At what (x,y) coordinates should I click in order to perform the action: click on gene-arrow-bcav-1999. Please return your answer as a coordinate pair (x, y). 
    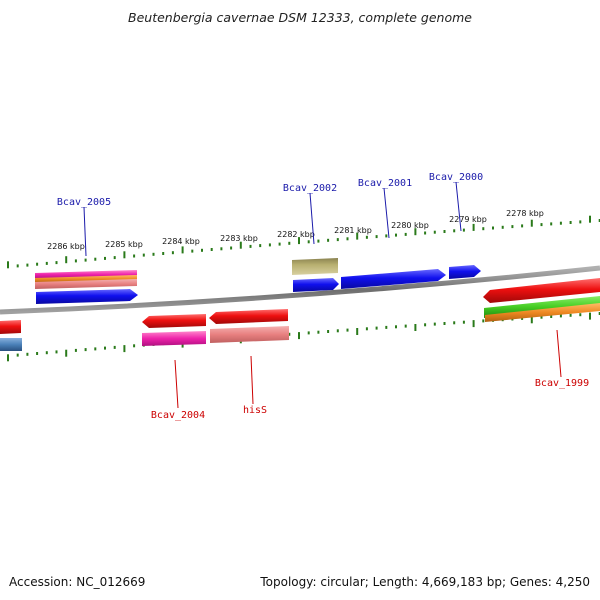
    Looking at the image, I should click on (541, 290).